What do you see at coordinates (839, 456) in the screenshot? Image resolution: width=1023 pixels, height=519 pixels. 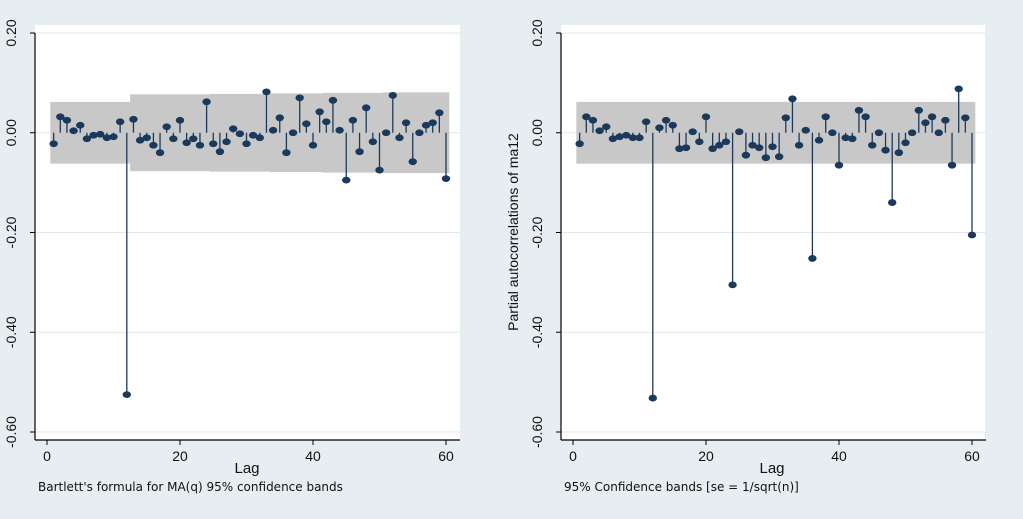 I see `pacf-x-tick-label: 40` at bounding box center [839, 456].